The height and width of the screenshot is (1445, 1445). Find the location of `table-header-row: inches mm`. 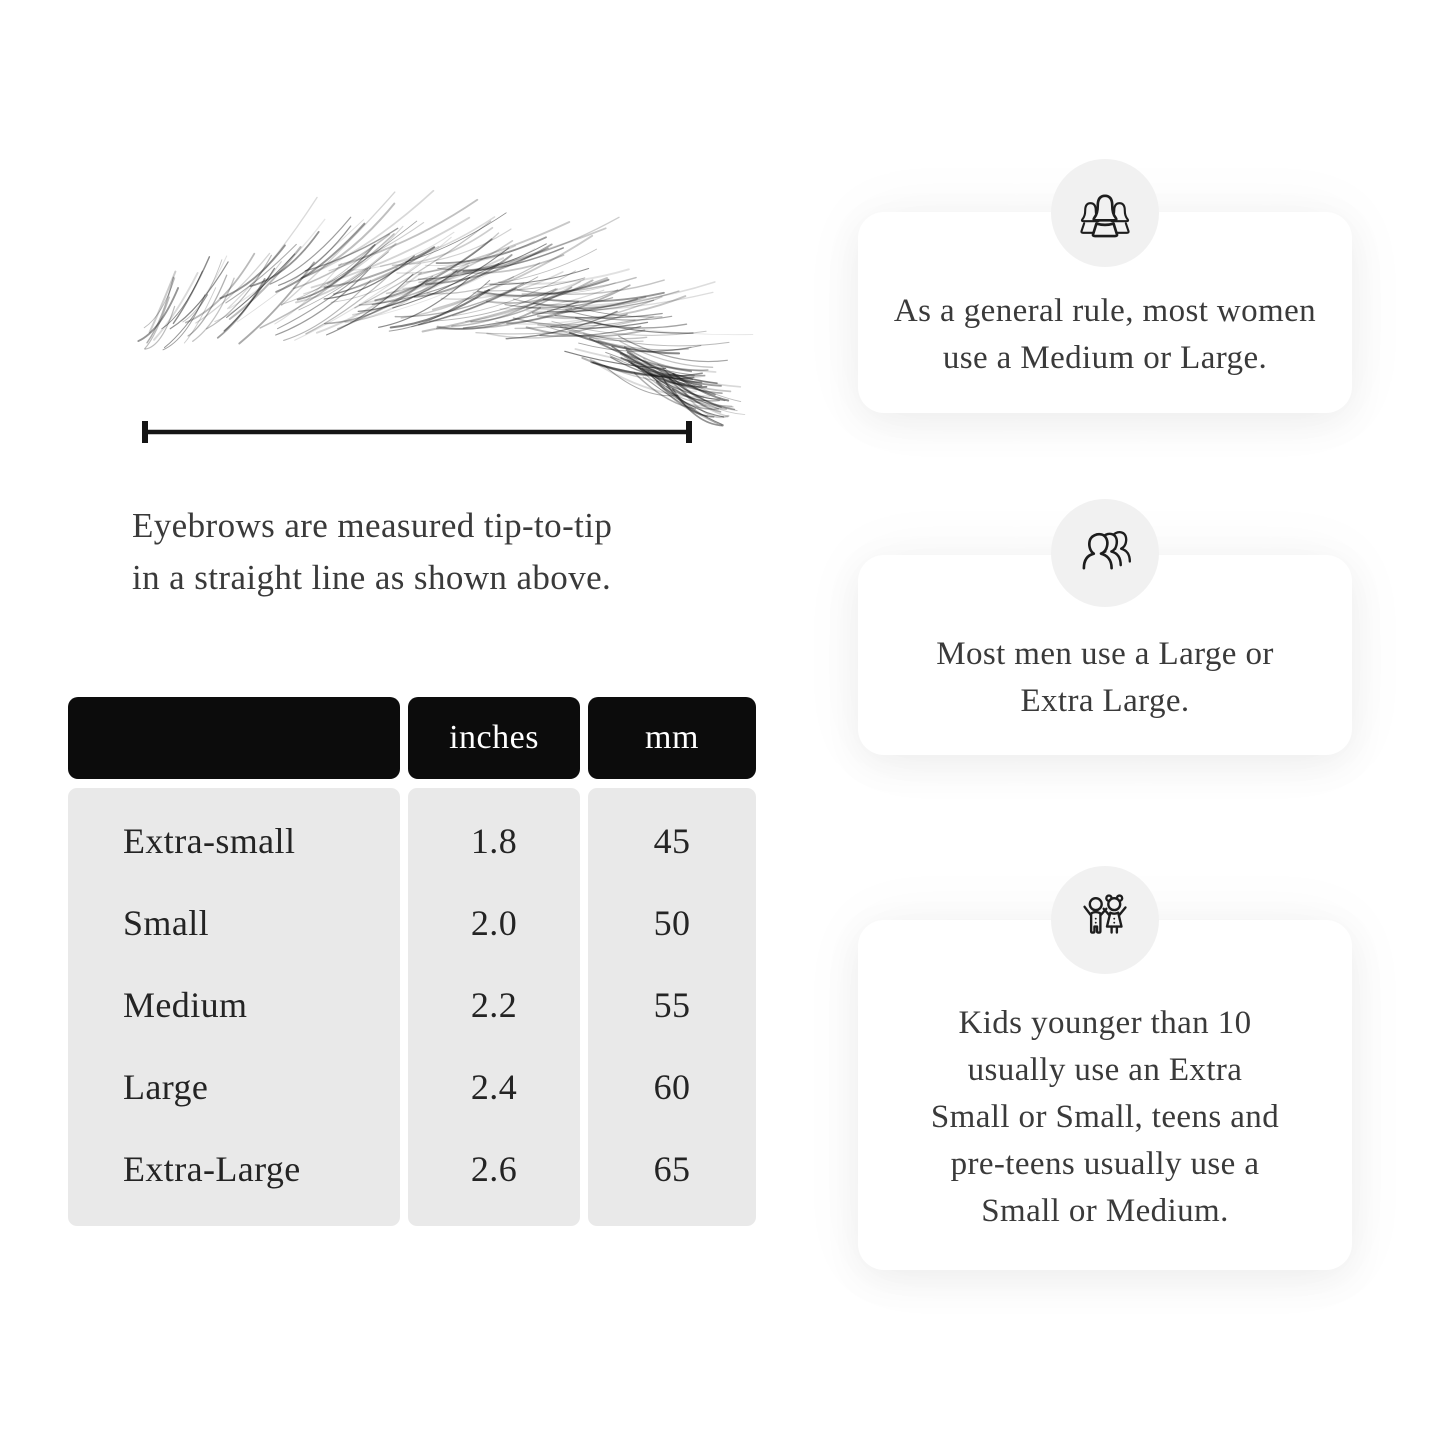

table-header-row: inches mm is located at coordinates (412, 738).